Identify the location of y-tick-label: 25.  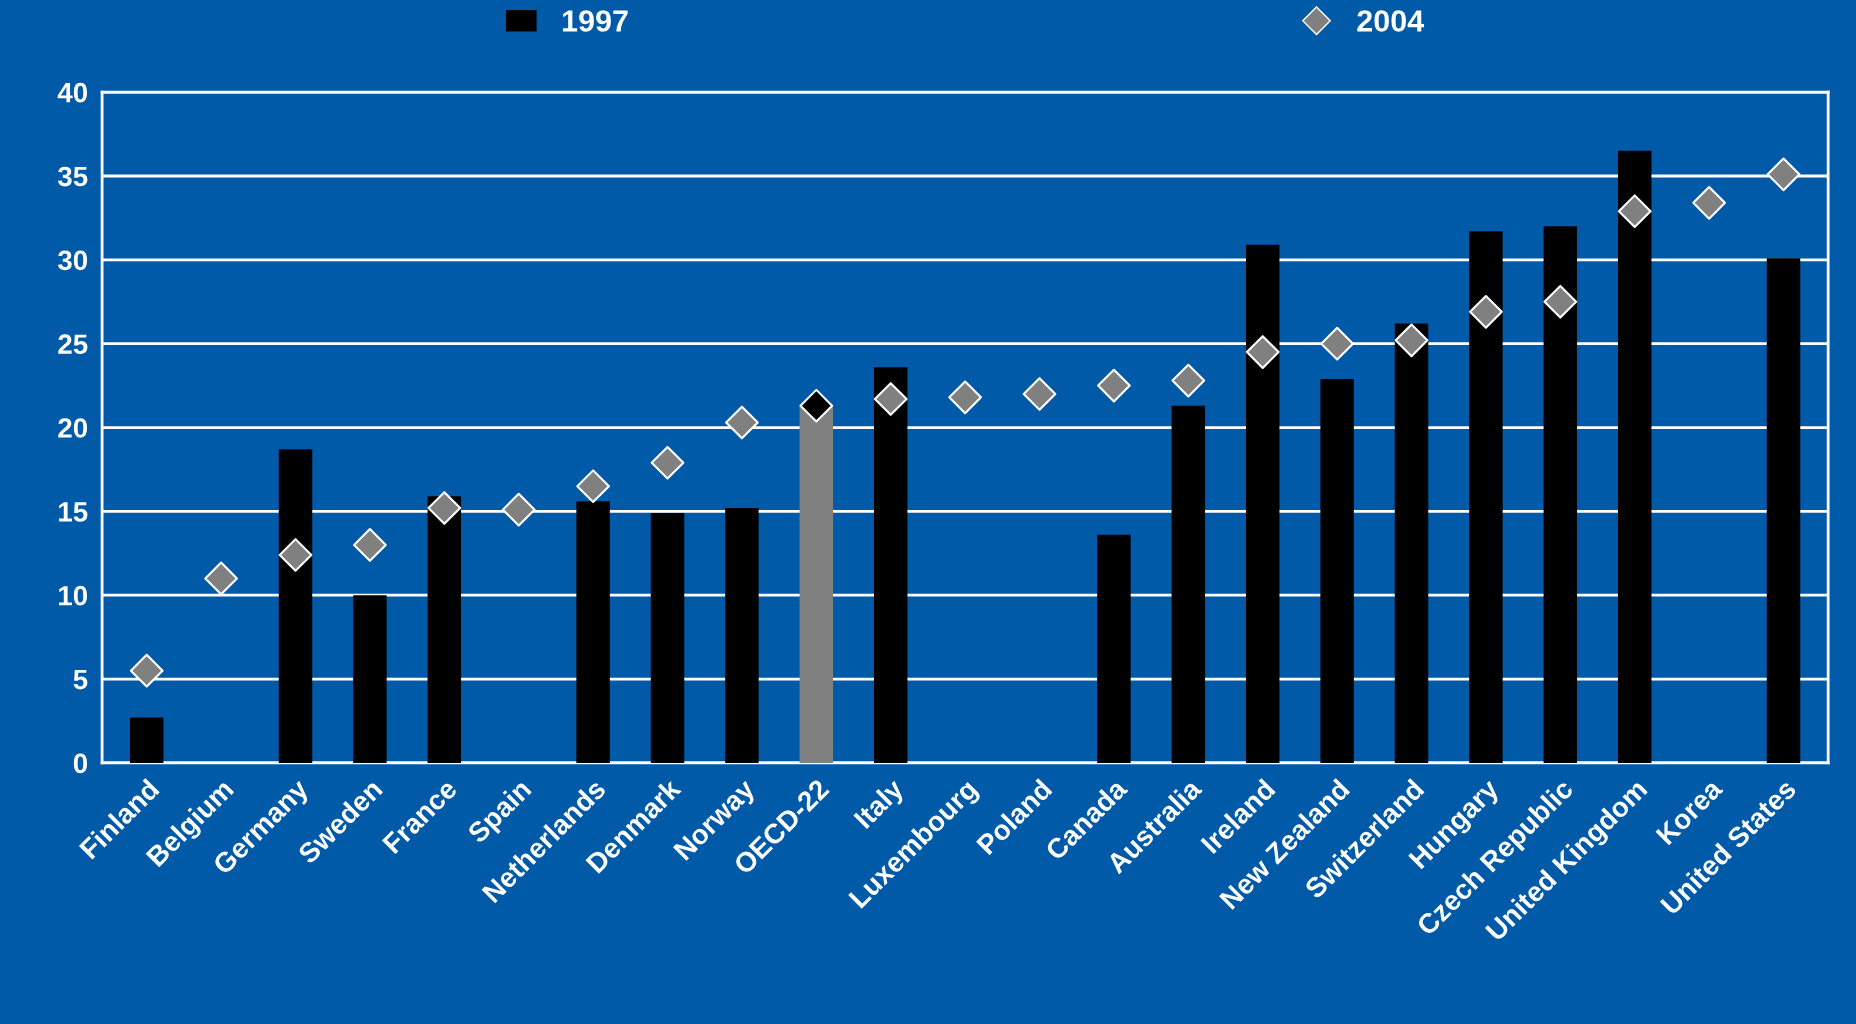
(73, 344).